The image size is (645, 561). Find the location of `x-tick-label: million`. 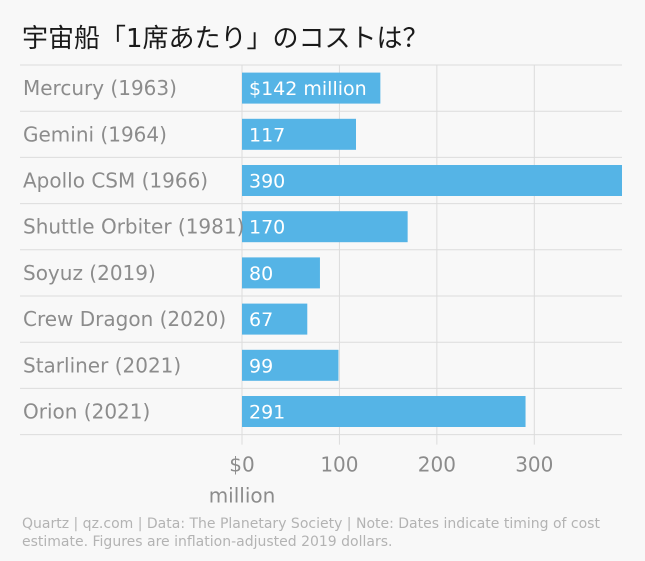

x-tick-label: million is located at coordinates (242, 496).